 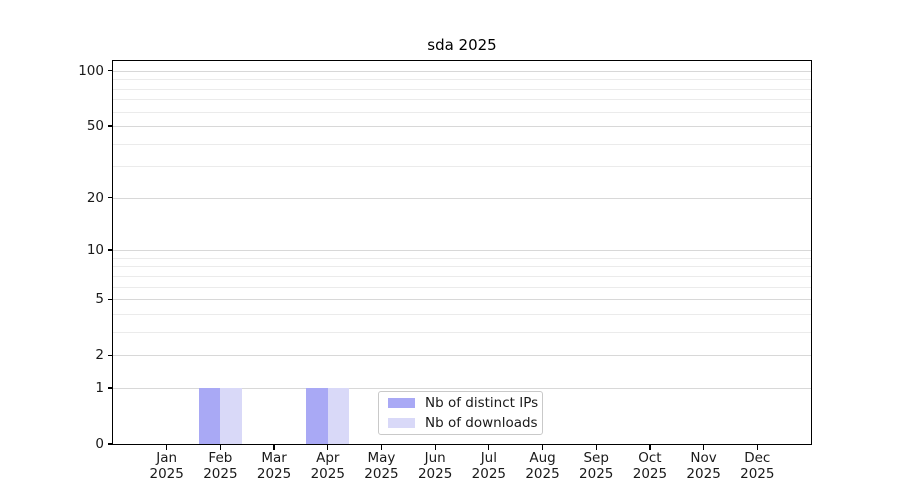 What do you see at coordinates (95, 197) in the screenshot?
I see `y-tick-label: 20` at bounding box center [95, 197].